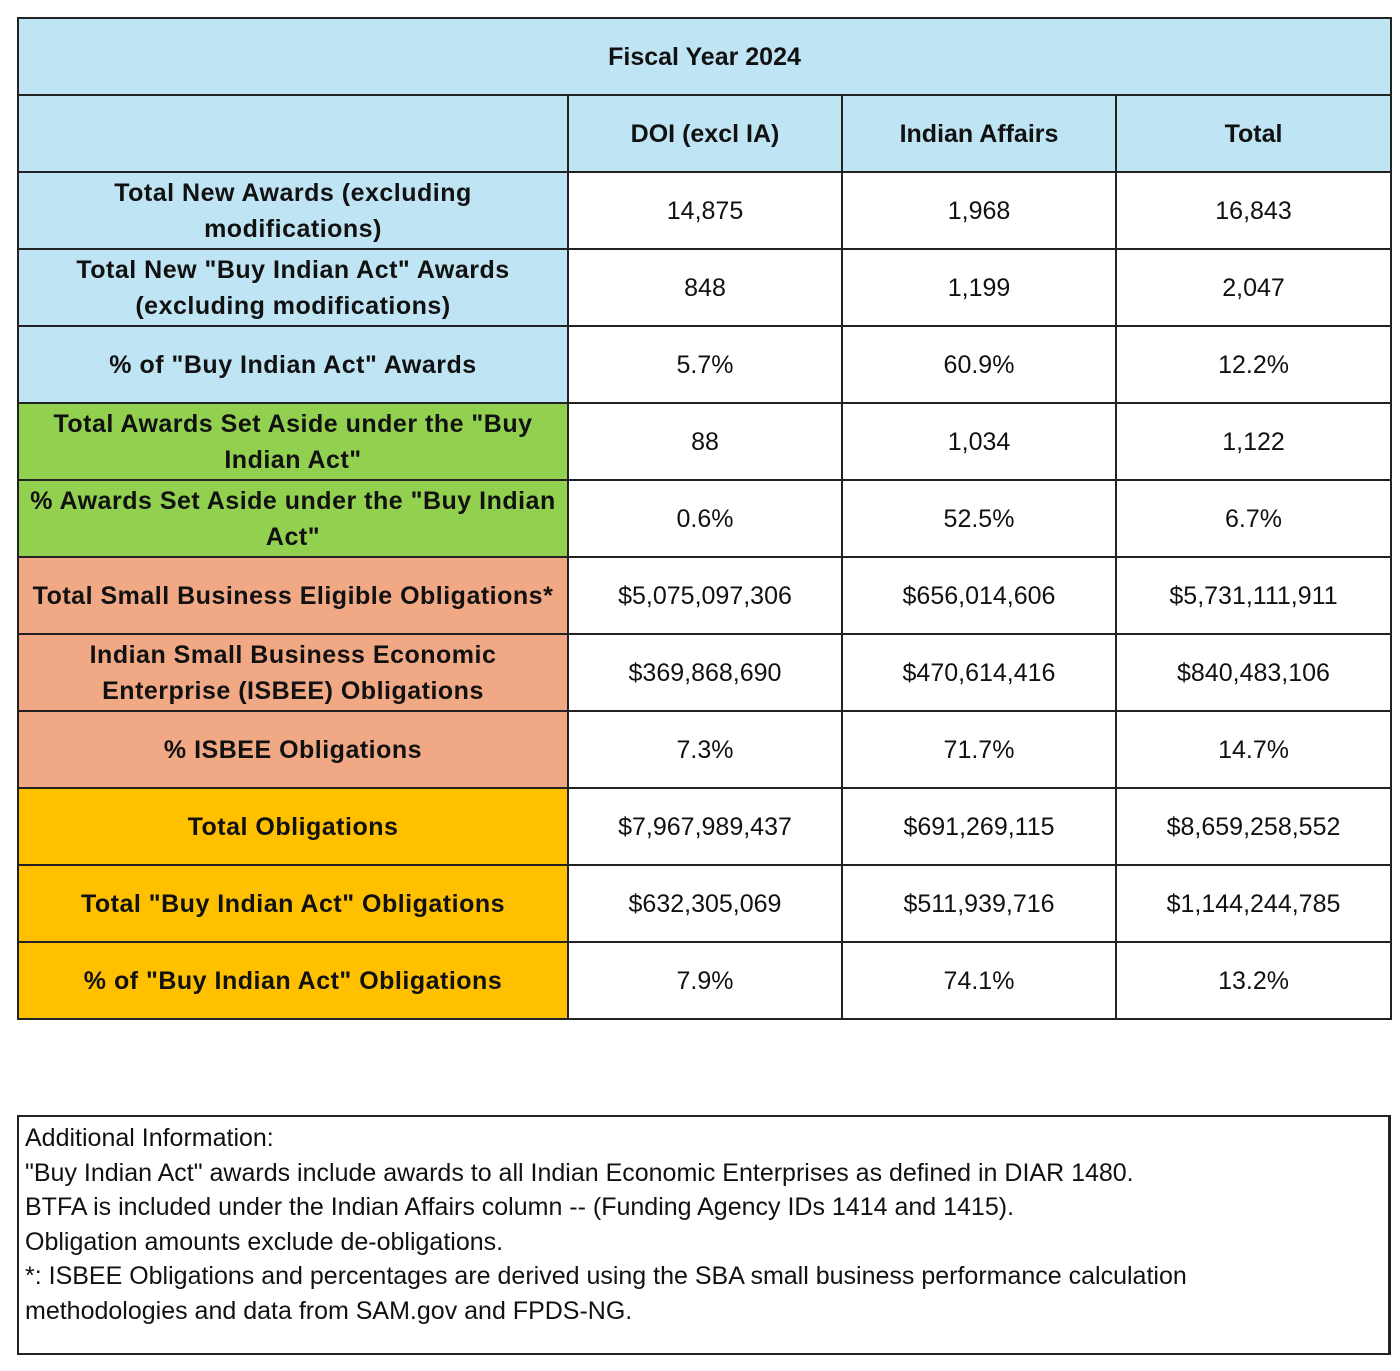 The height and width of the screenshot is (1371, 1400). I want to click on table-cell: $656,014,606, so click(979, 595).